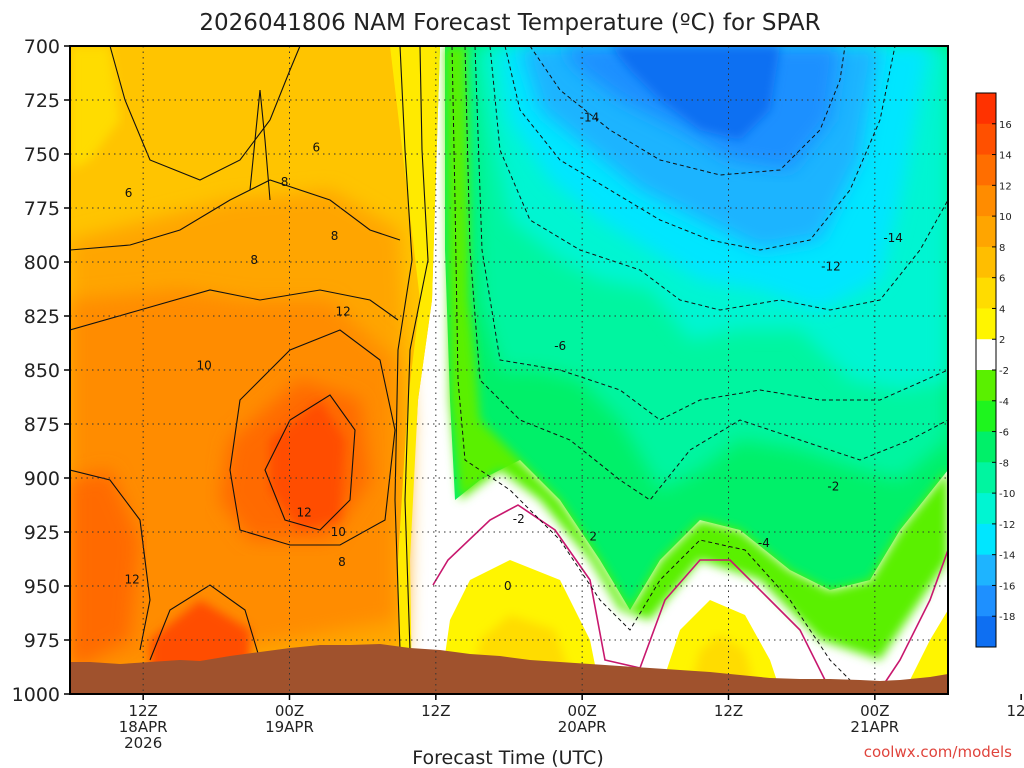 The image size is (1024, 768). Describe the element at coordinates (205, 113) in the screenshot. I see `contour-warm-upper-6c` at that location.